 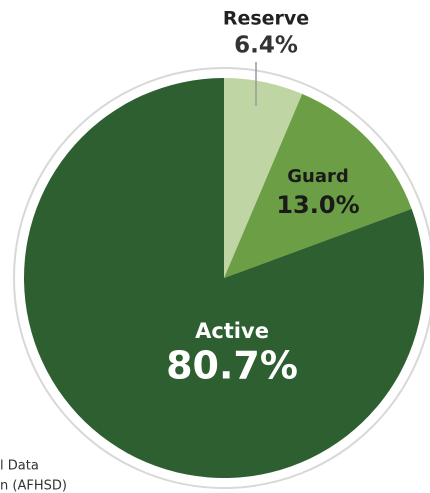 What do you see at coordinates (19, 466) in the screenshot?
I see `source-line: l Data` at bounding box center [19, 466].